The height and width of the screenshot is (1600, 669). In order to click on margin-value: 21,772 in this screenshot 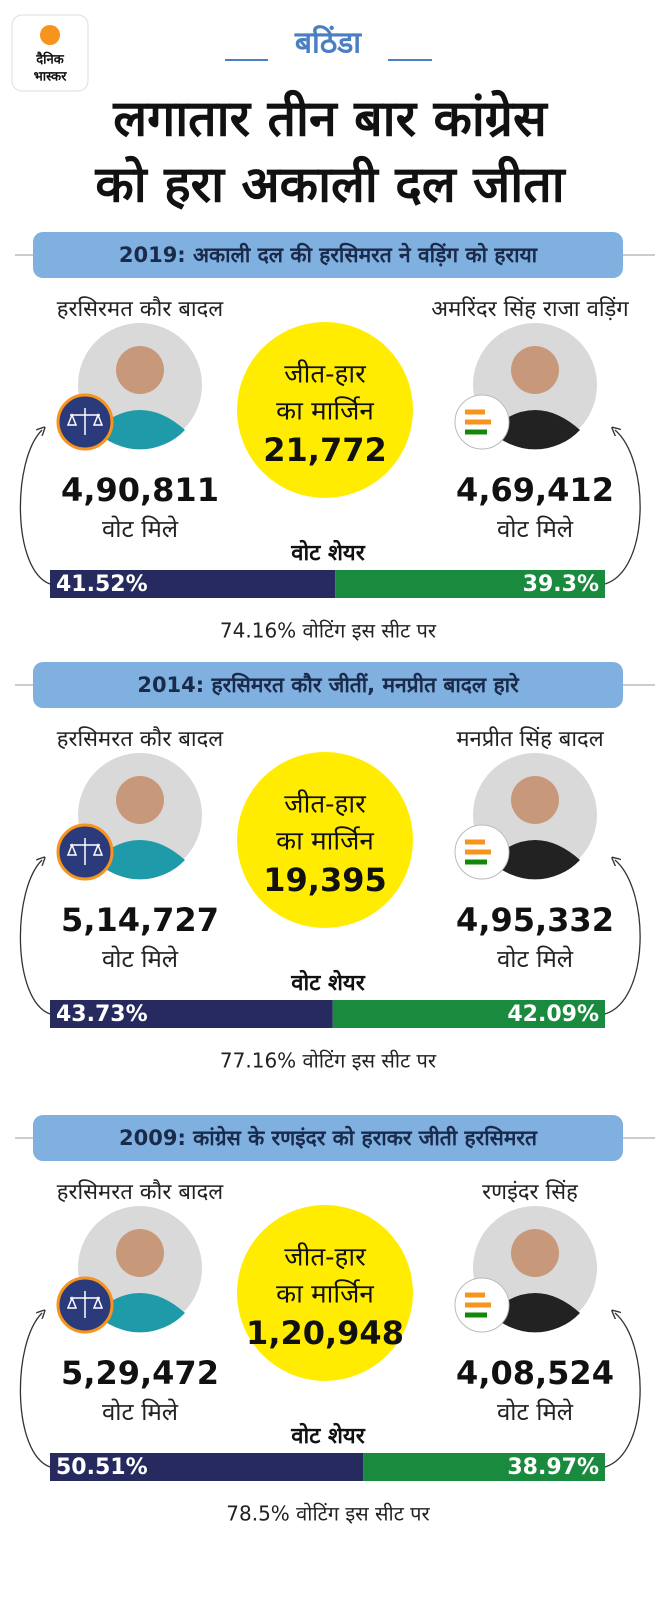, I will do `click(324, 450)`.